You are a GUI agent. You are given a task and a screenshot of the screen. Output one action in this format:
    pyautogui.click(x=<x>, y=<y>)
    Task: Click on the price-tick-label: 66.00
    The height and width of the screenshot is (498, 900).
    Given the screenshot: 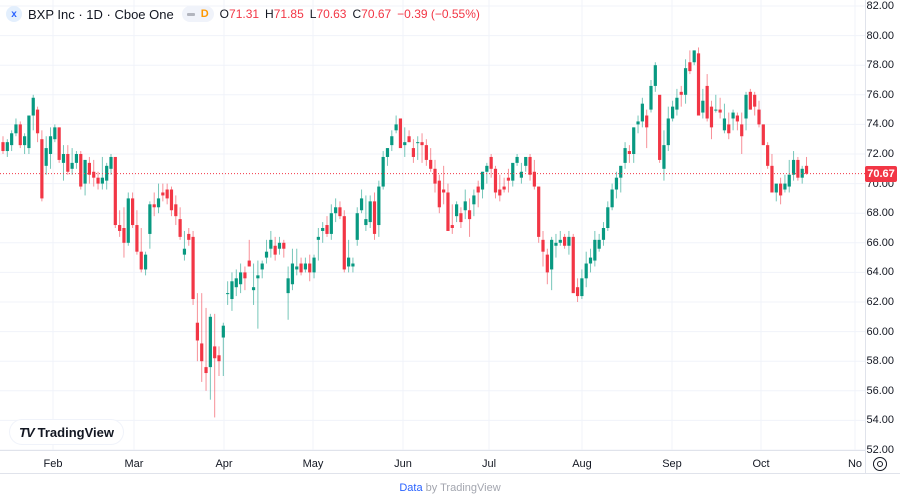 What is the action you would take?
    pyautogui.click(x=880, y=242)
    